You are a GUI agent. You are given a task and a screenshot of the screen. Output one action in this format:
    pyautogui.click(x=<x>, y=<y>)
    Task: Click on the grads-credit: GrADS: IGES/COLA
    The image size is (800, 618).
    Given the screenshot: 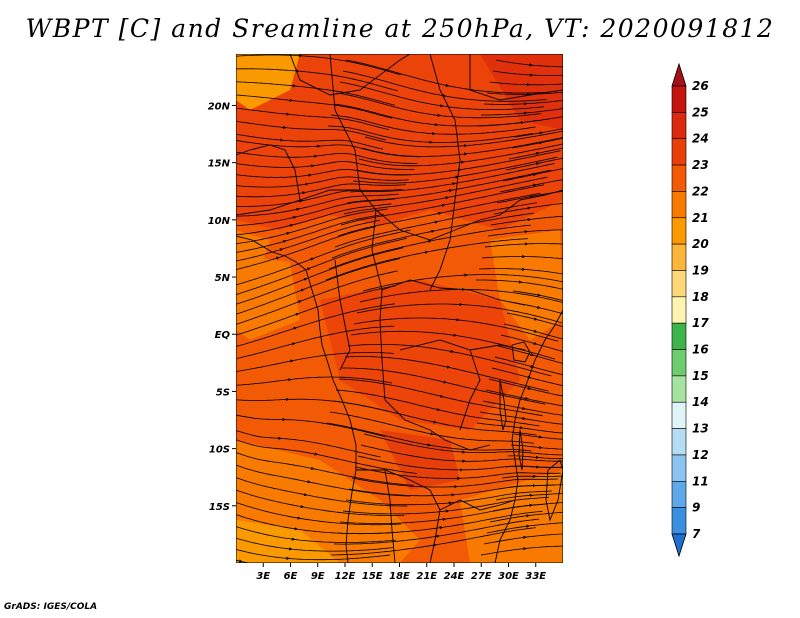 What is the action you would take?
    pyautogui.click(x=51, y=607)
    